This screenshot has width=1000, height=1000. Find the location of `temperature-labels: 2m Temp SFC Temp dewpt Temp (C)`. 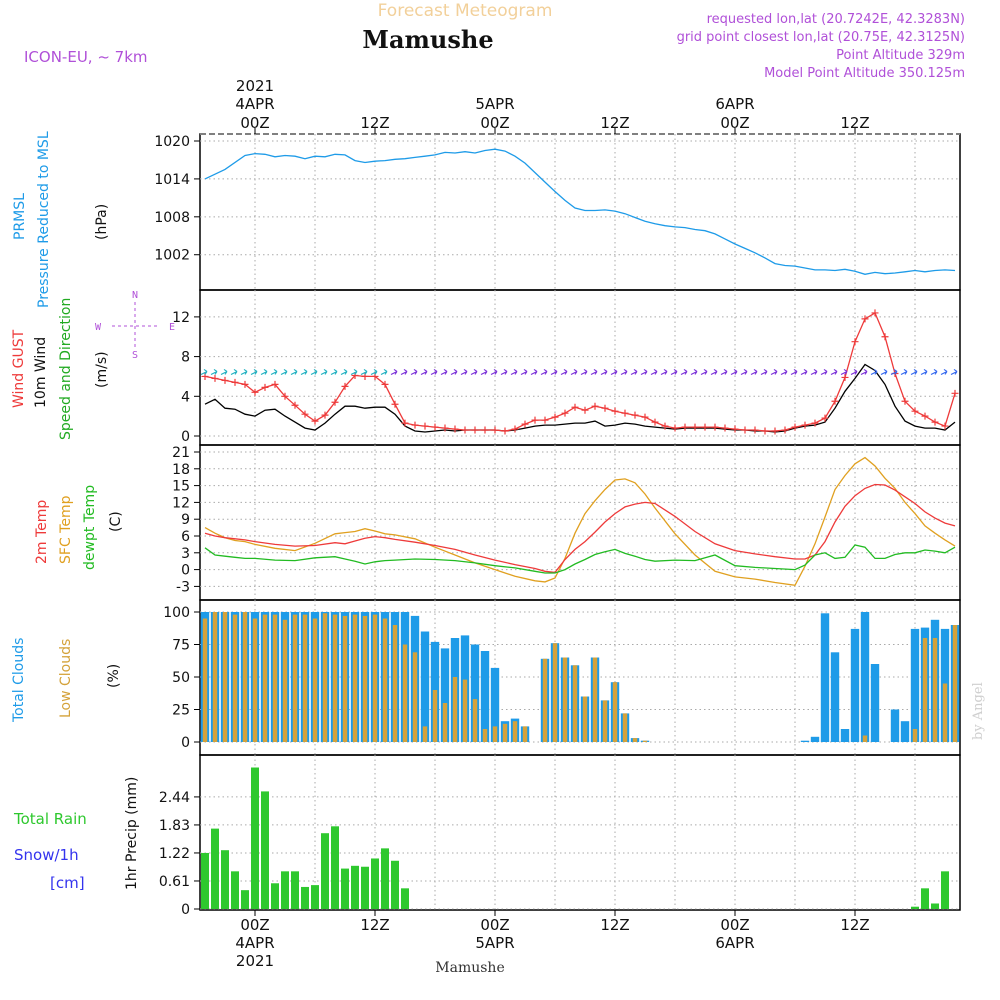

temperature-labels: 2m Temp SFC Temp dewpt Temp (C) is located at coordinates (79, 527).